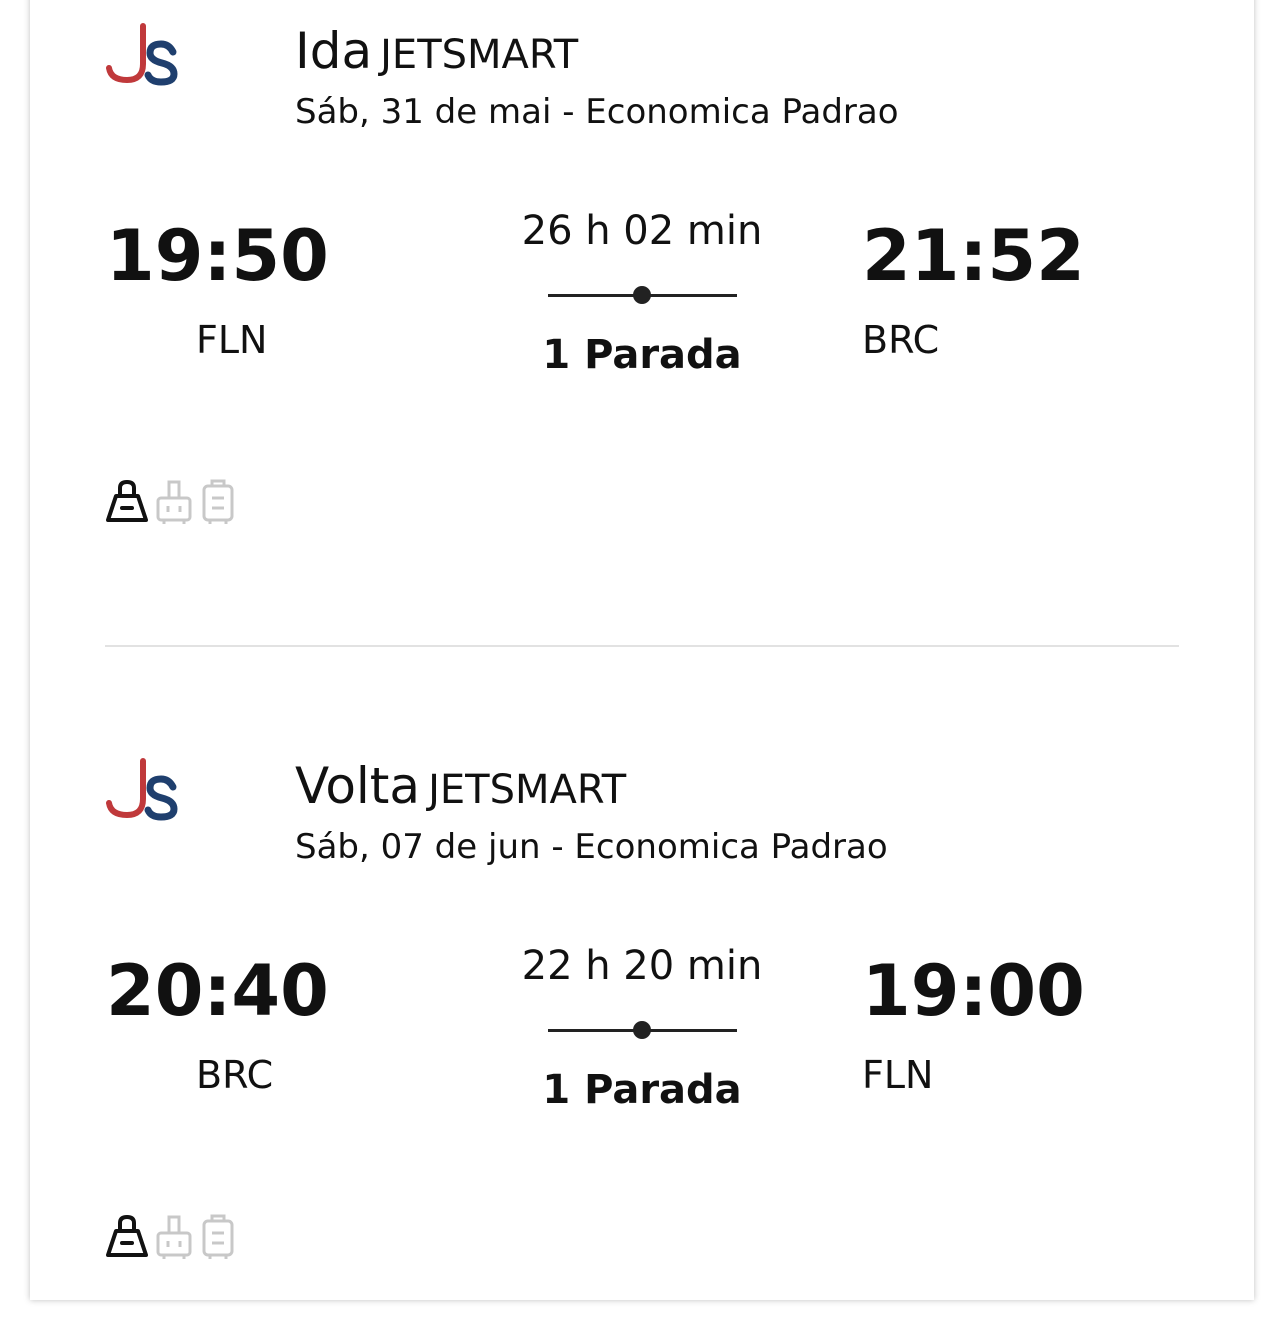  Describe the element at coordinates (973, 256) in the screenshot. I see `arrival-time: 21:52` at that location.